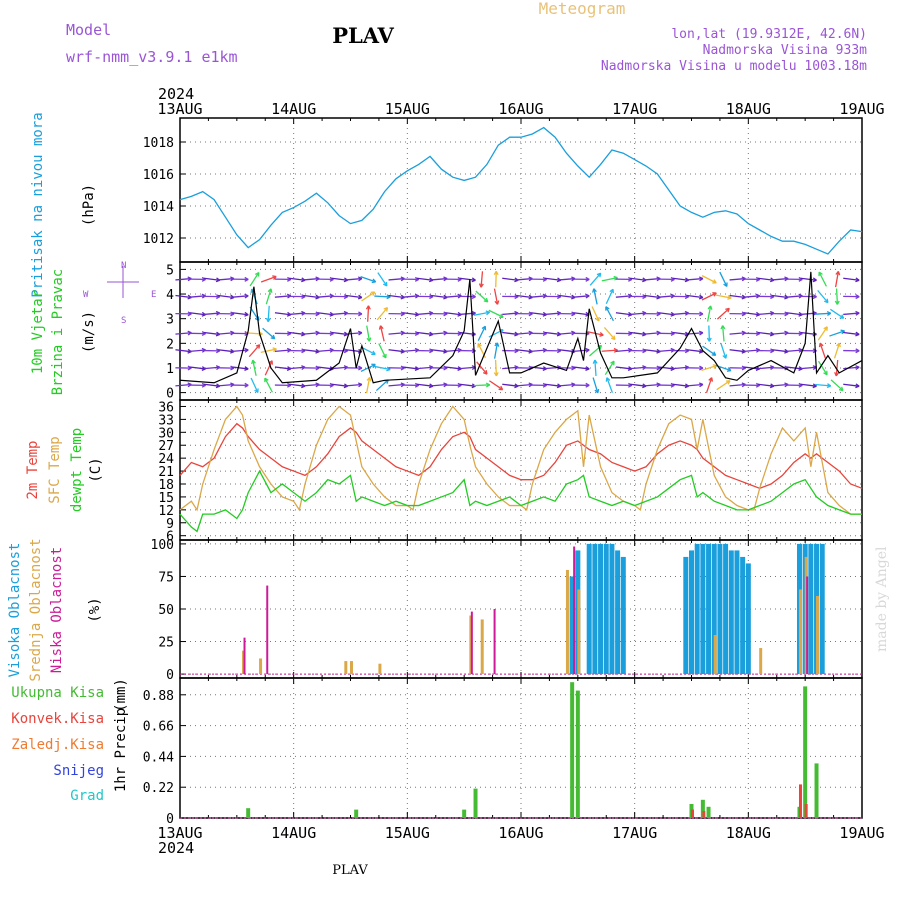 This screenshot has width=900, height=900. Describe the element at coordinates (170, 270) in the screenshot. I see `y-tick-label: 5` at that location.